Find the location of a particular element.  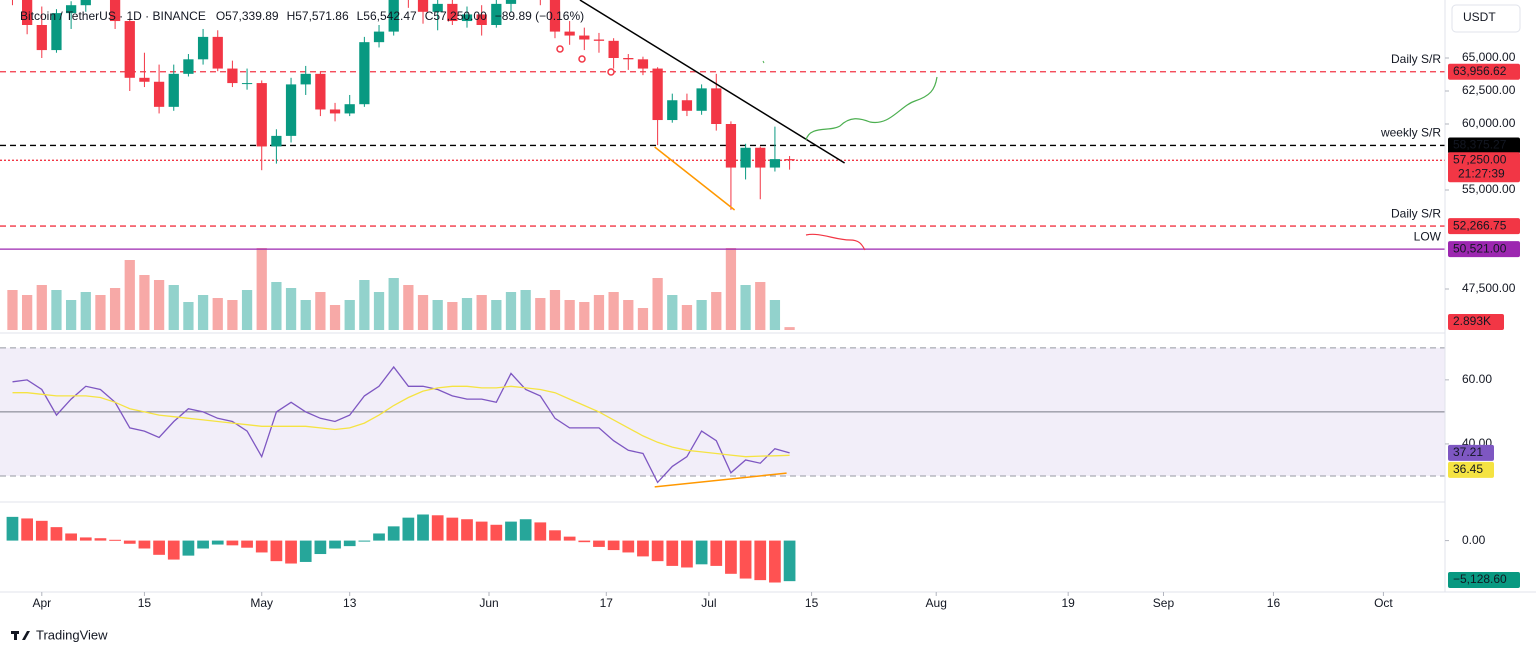

x-tick-label: Oct is located at coordinates (1383, 603).